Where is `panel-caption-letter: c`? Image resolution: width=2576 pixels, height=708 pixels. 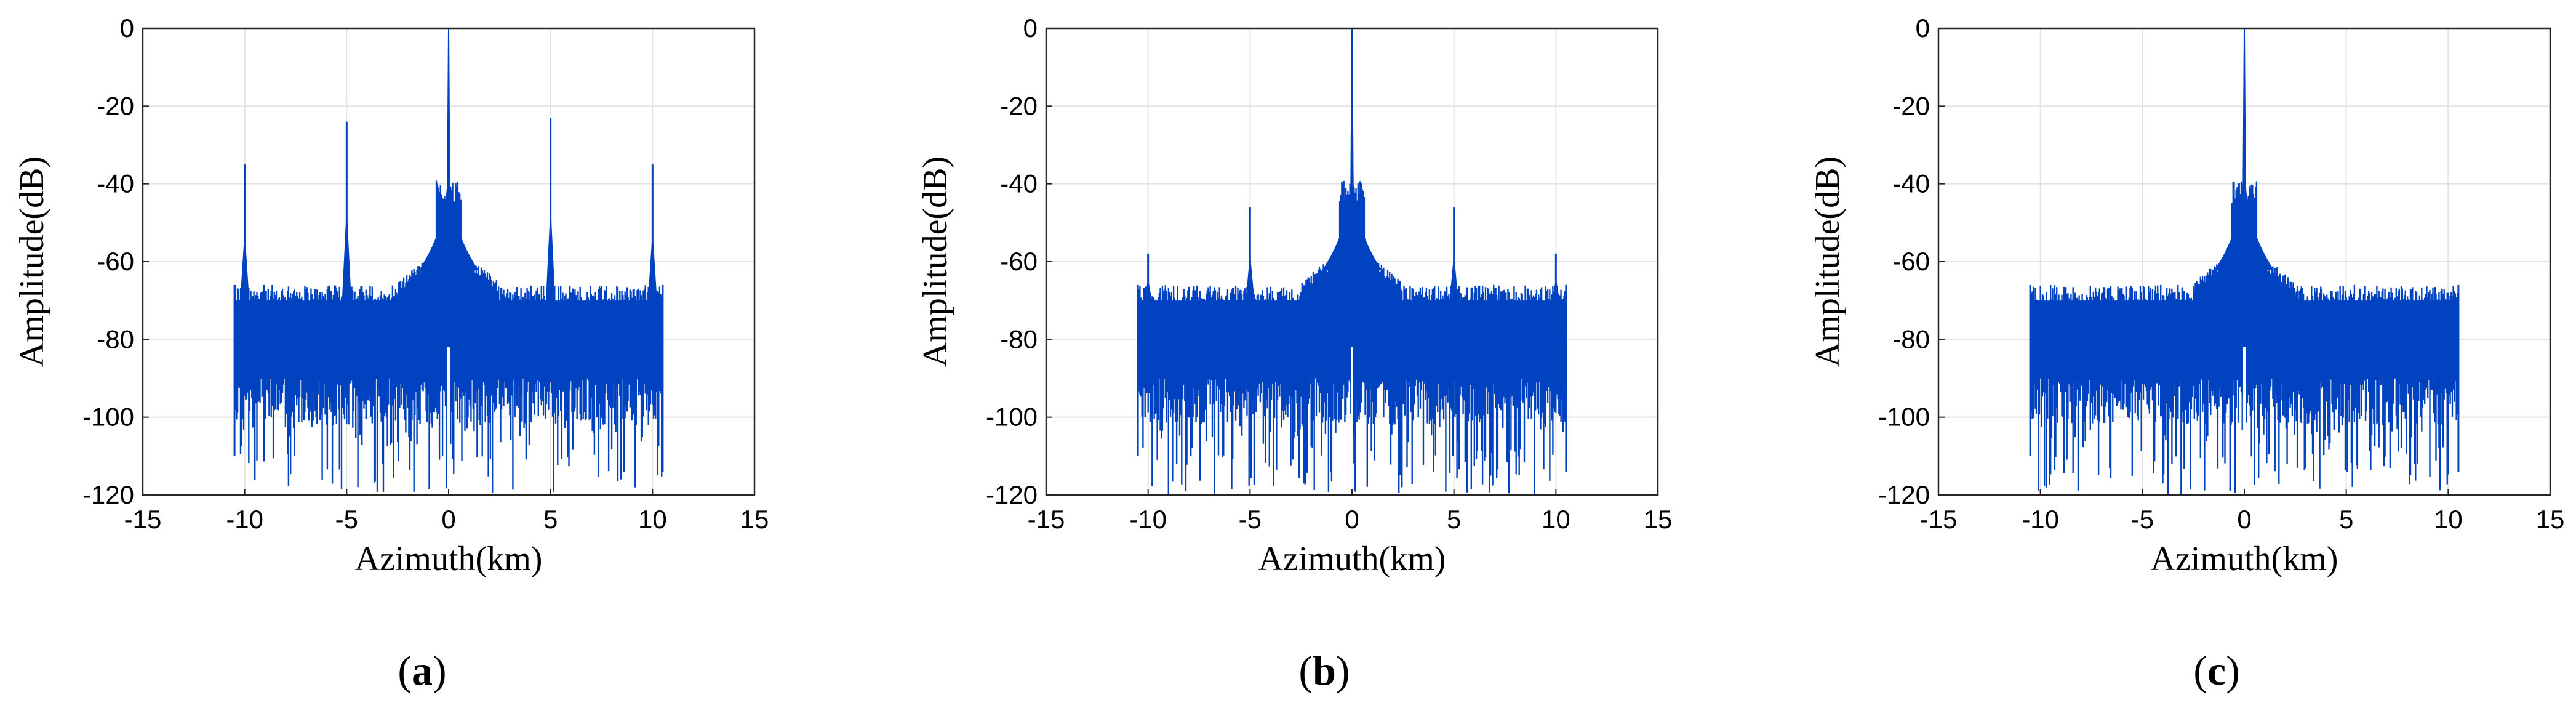 panel-caption-letter: c is located at coordinates (2216, 670).